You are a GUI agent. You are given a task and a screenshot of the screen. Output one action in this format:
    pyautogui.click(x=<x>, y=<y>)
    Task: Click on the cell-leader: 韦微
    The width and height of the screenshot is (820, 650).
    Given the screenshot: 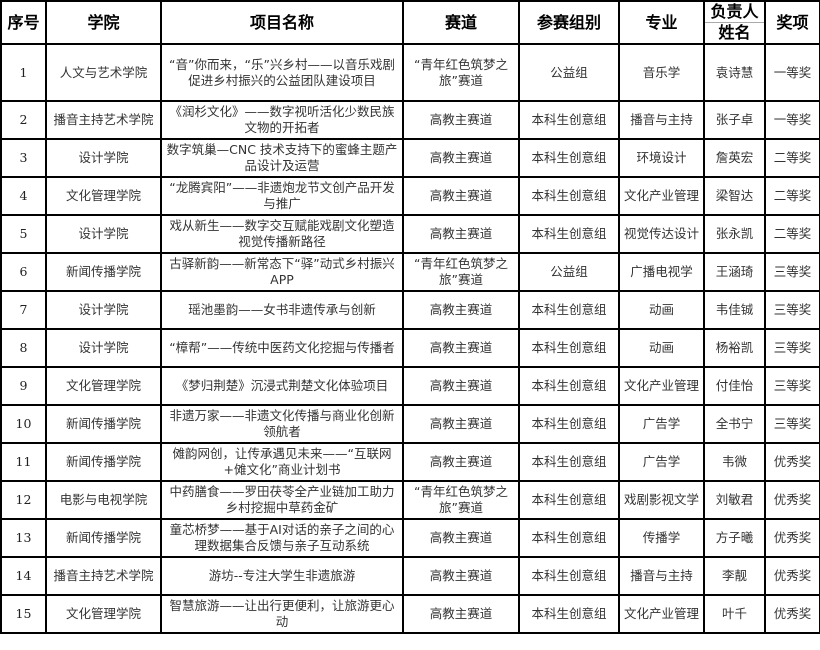 What is the action you would take?
    pyautogui.click(x=734, y=462)
    